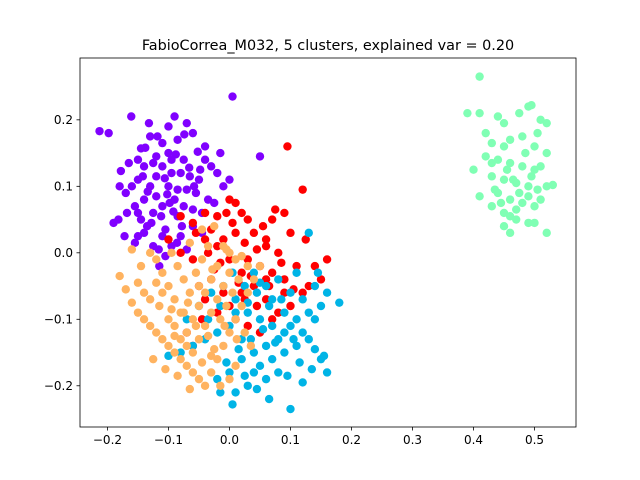 This screenshot has height=480, width=640. I want to click on x-tick-label: 0.0, so click(229, 440).